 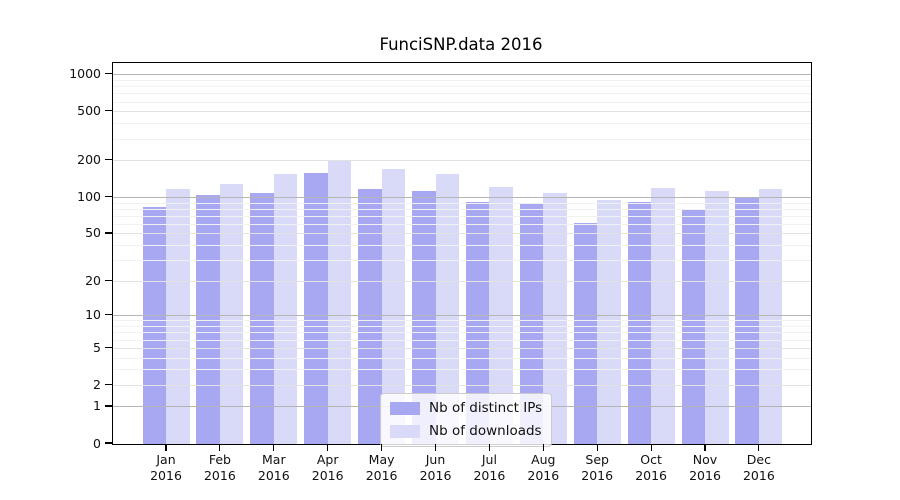 What do you see at coordinates (327, 467) in the screenshot?
I see `x-tick-label-apr: Apr 2016` at bounding box center [327, 467].